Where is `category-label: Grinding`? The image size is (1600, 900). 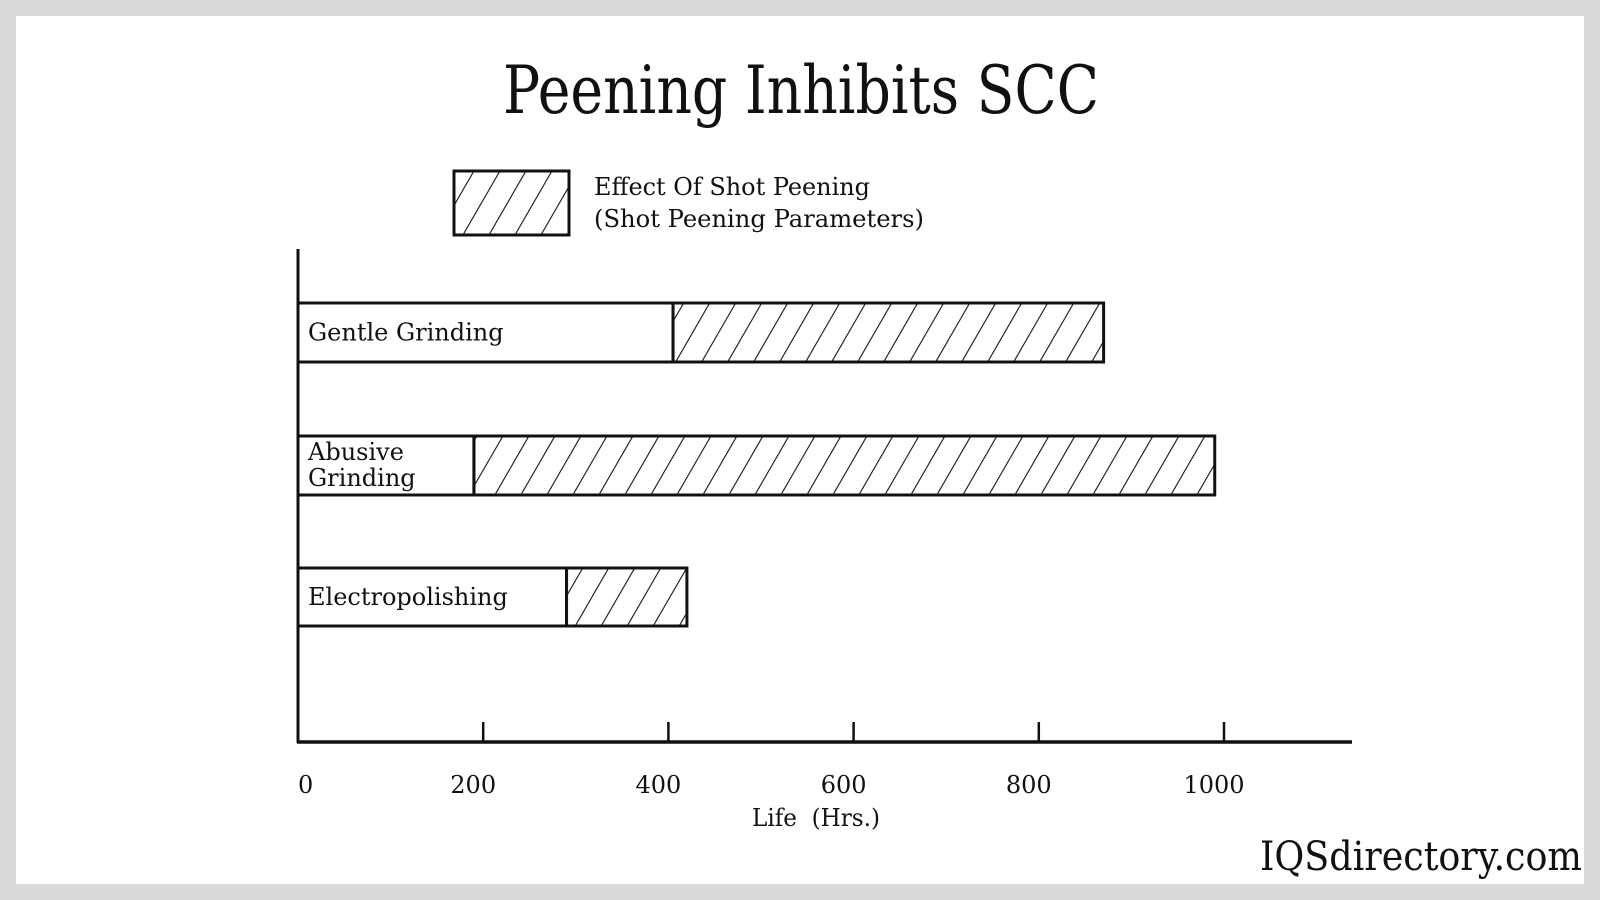 category-label: Grinding is located at coordinates (362, 478).